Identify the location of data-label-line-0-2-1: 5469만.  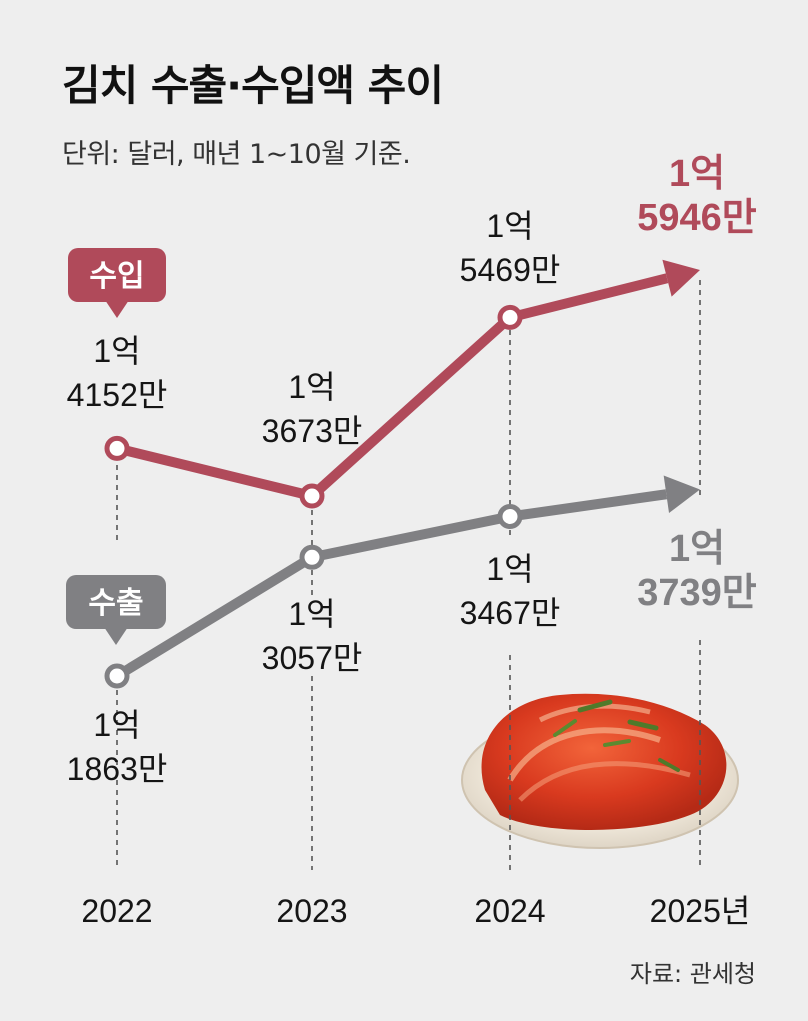
(510, 270).